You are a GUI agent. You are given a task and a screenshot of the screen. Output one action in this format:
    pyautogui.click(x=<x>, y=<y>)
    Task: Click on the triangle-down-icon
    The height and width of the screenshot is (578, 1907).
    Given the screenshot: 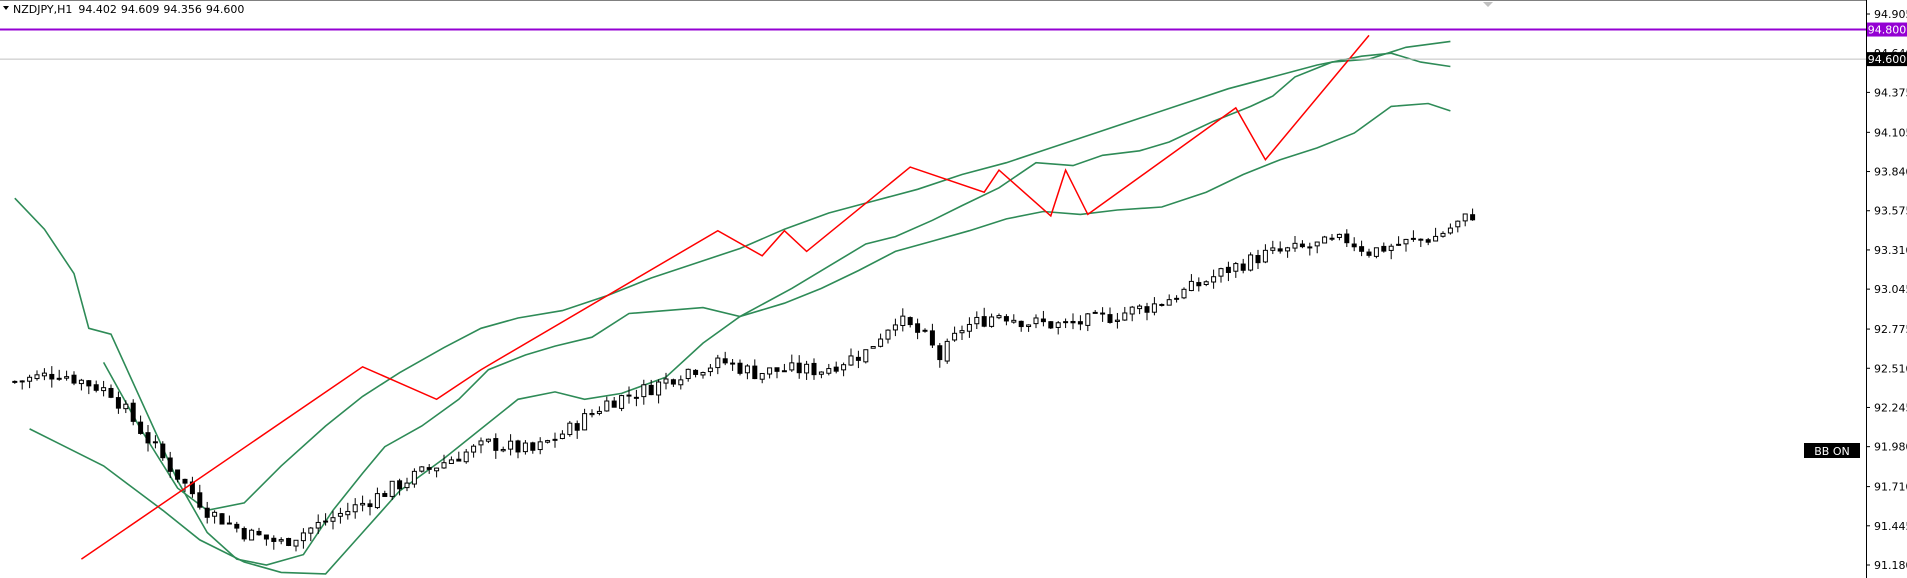 What is the action you would take?
    pyautogui.click(x=6, y=8)
    